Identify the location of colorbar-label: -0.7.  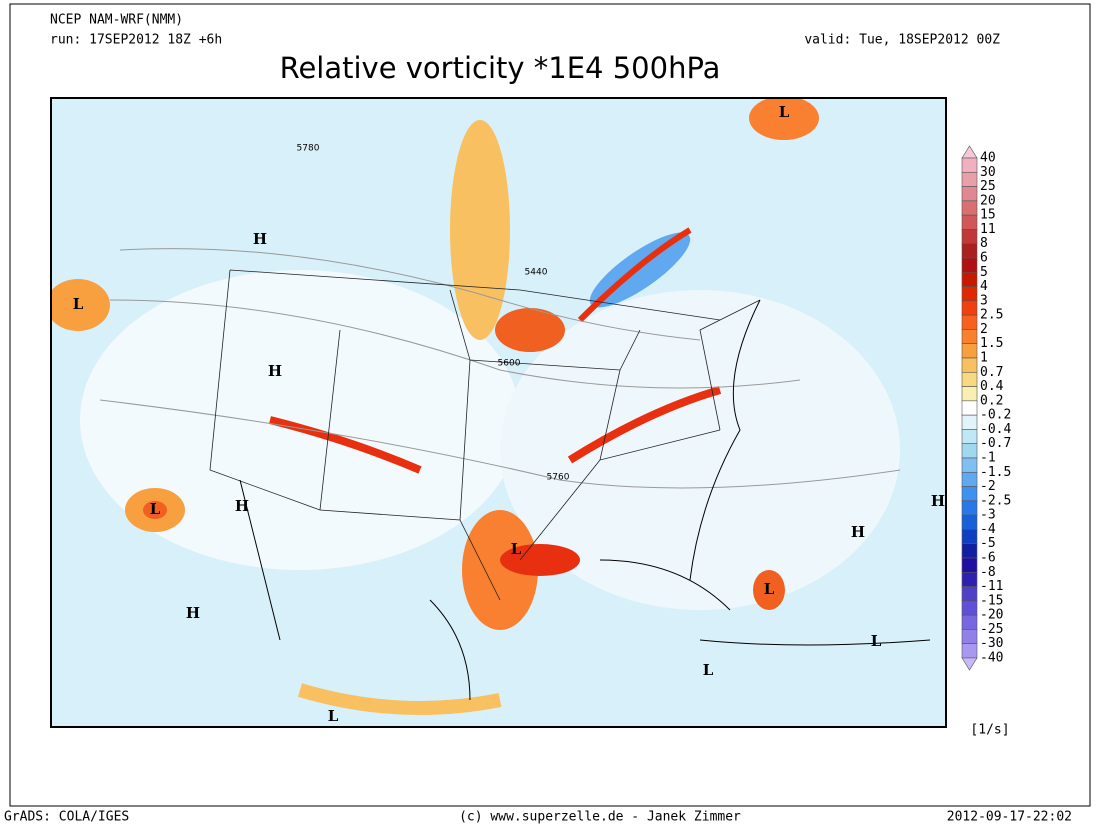
(995, 443).